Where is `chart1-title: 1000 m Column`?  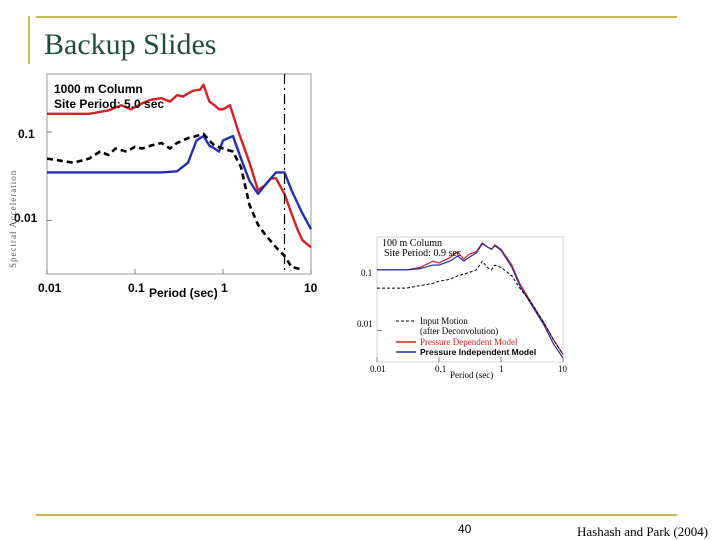
chart1-title: 1000 m Column is located at coordinates (98, 89).